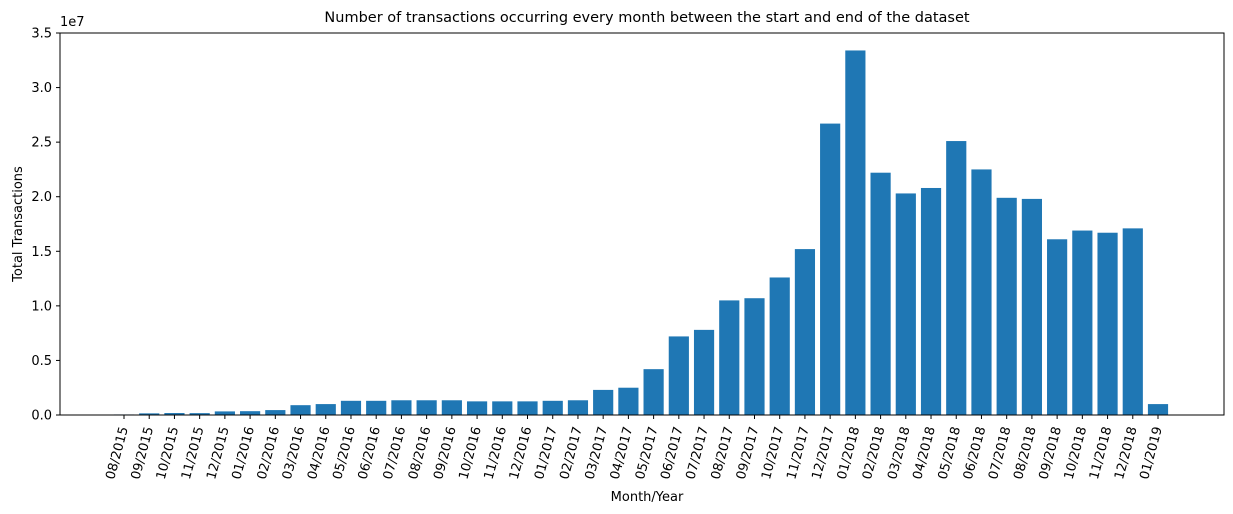 The height and width of the screenshot is (514, 1233). What do you see at coordinates (905, 304) in the screenshot?
I see `bar-03-2018` at bounding box center [905, 304].